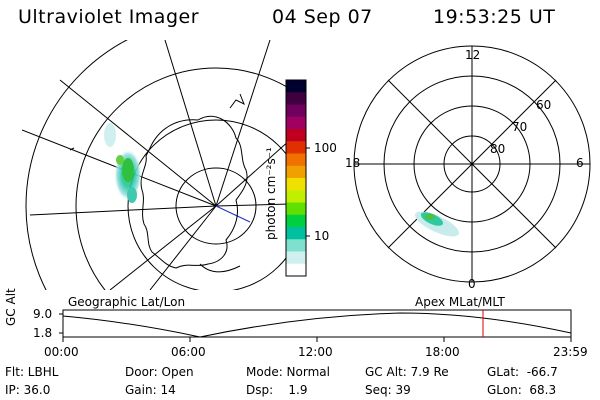 The image size is (600, 400). What do you see at coordinates (353, 163) in the screenshot?
I see `mlt-label-18: 18` at bounding box center [353, 163].